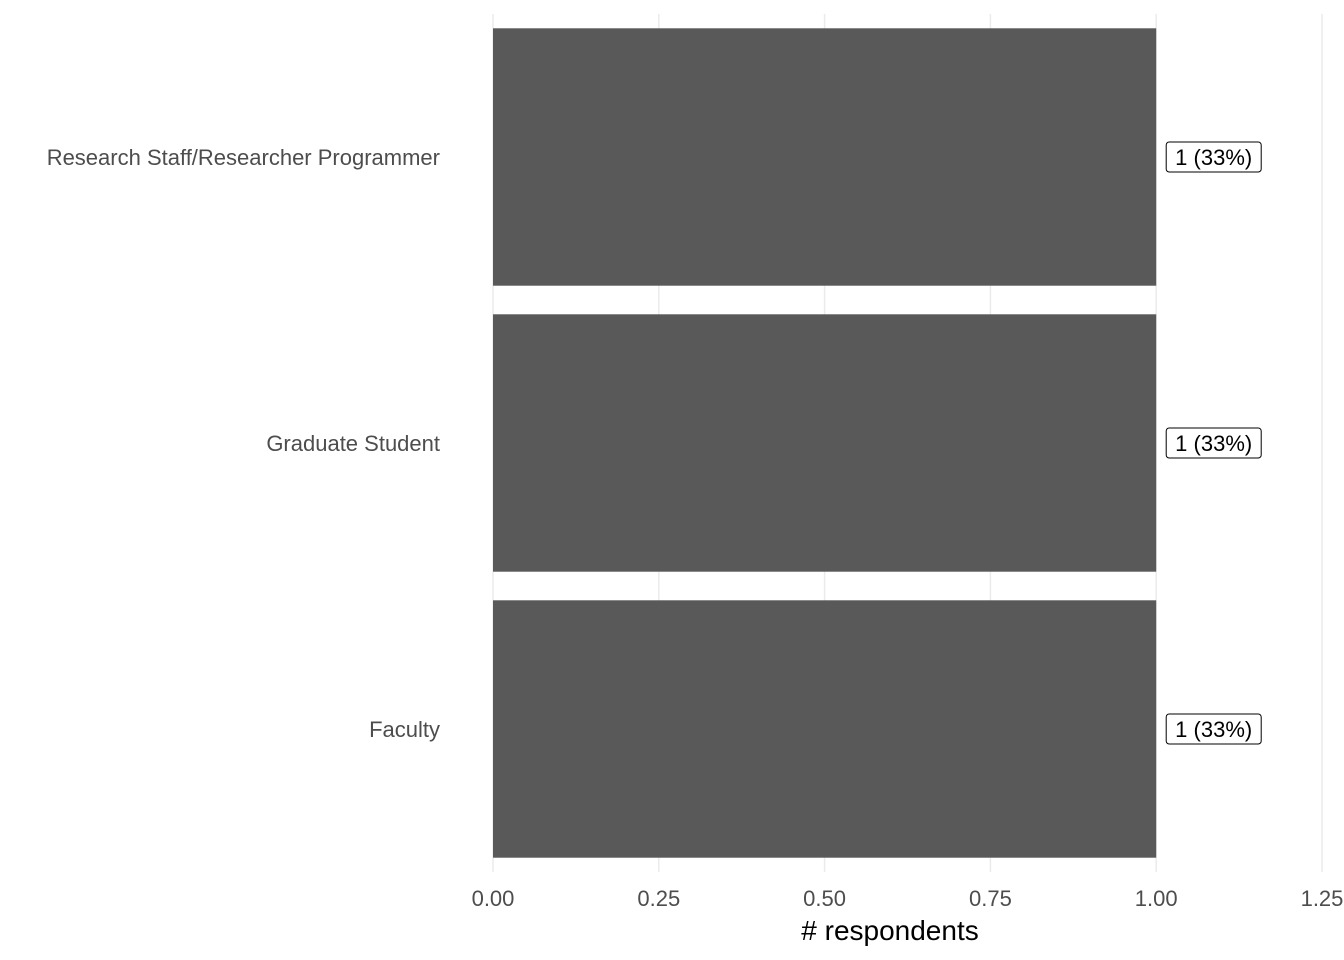 The image size is (1344, 960). I want to click on x-tick-label: 0.25, so click(658, 898).